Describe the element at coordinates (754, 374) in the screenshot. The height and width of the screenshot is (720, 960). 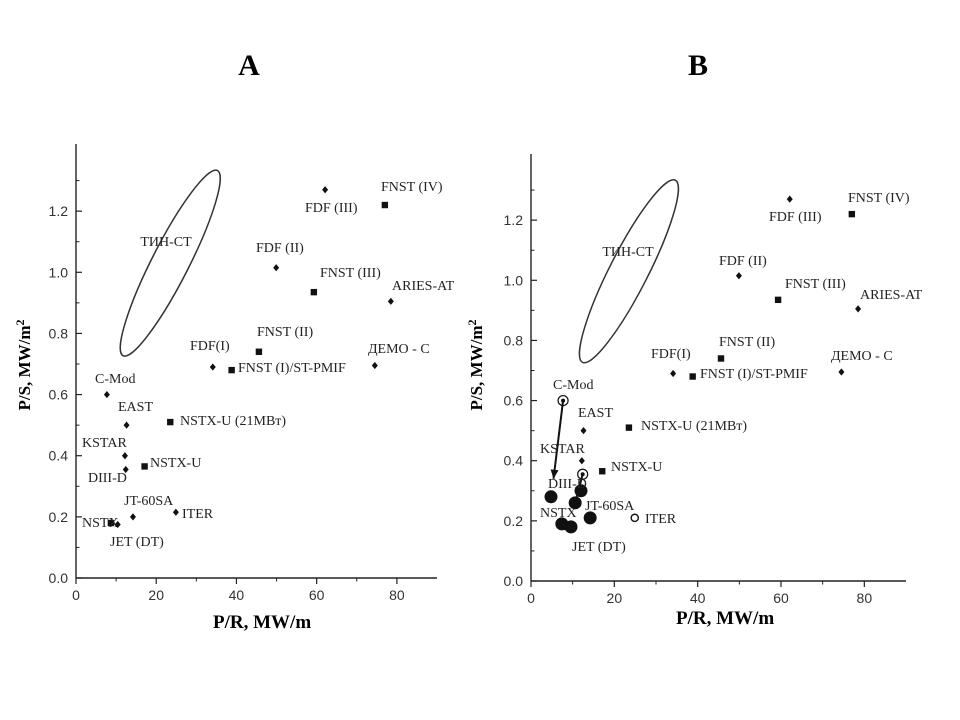
I see `point-fnst-i-st-pmif-label: FNST (I)/ST-PMIF` at that location.